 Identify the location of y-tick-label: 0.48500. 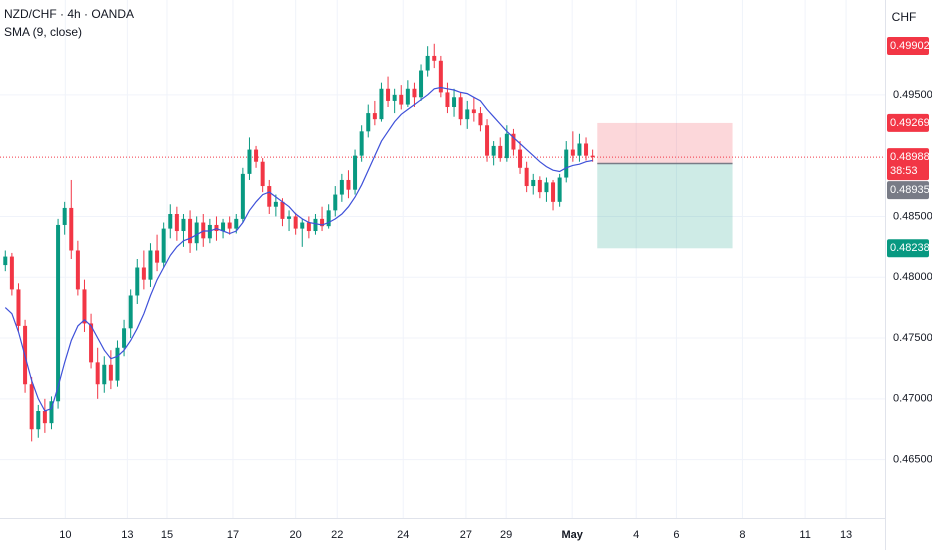
(912, 216).